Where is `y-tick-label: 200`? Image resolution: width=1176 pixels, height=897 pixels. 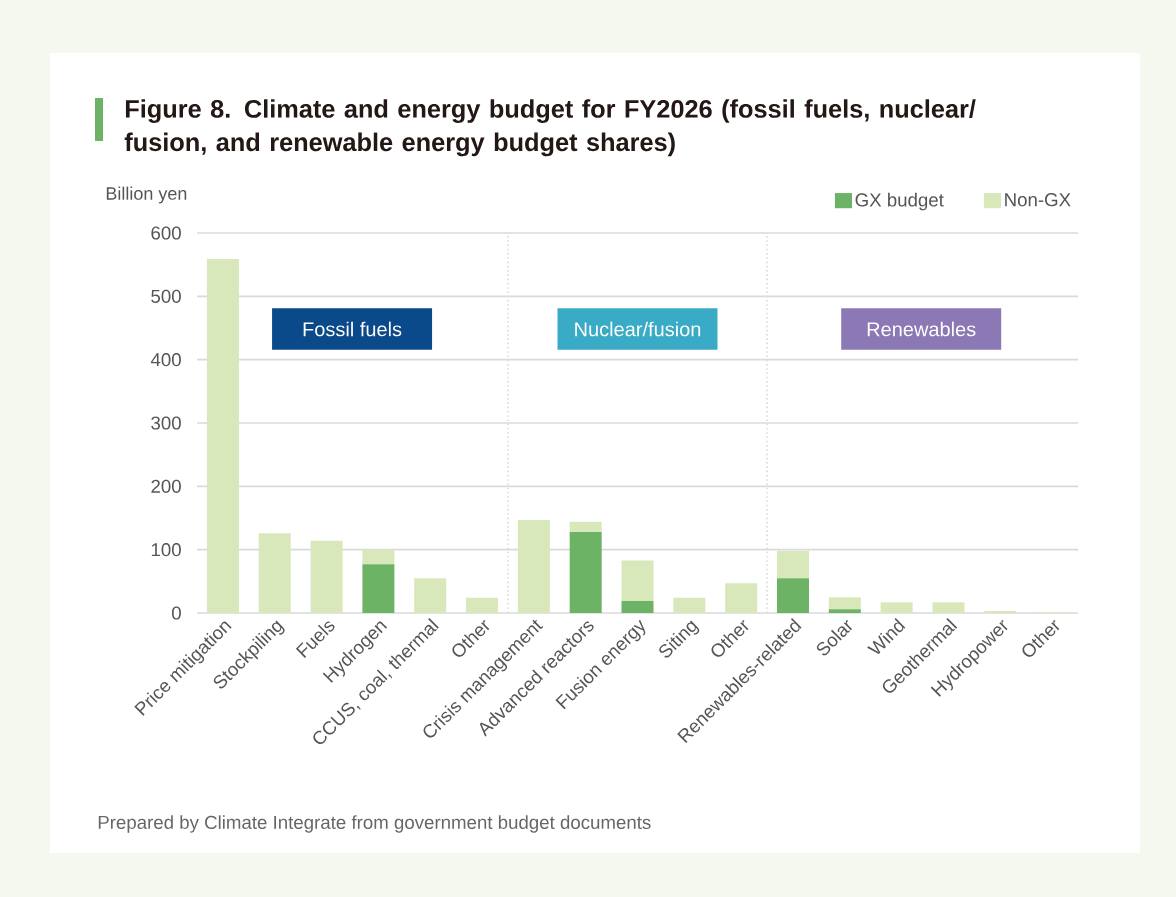 y-tick-label: 200 is located at coordinates (166, 486).